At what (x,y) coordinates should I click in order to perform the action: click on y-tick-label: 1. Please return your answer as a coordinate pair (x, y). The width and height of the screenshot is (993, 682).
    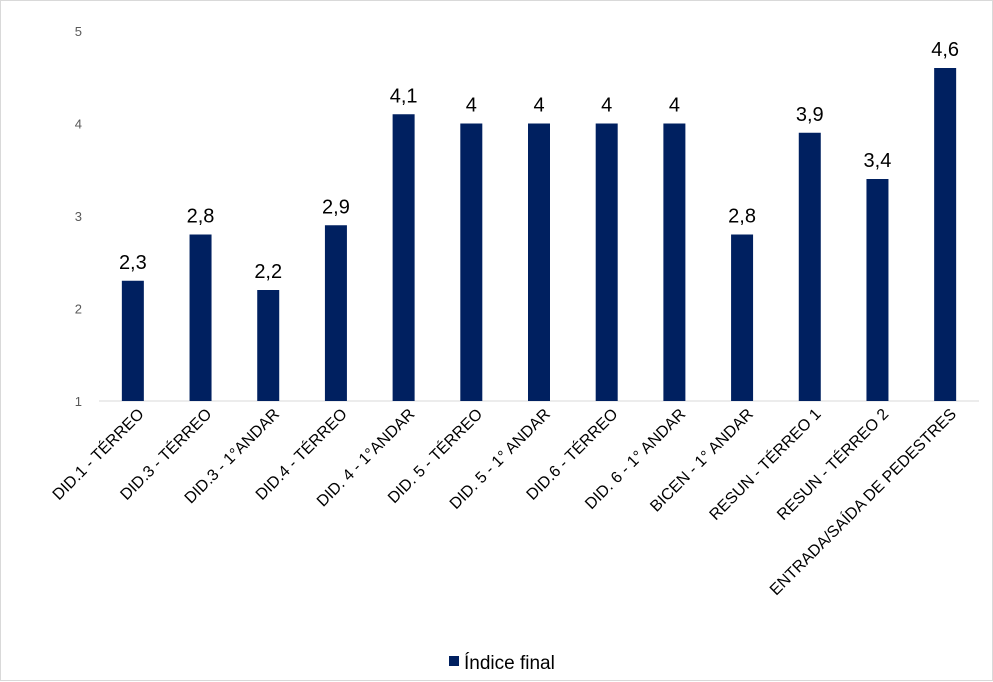
    Looking at the image, I should click on (78, 401).